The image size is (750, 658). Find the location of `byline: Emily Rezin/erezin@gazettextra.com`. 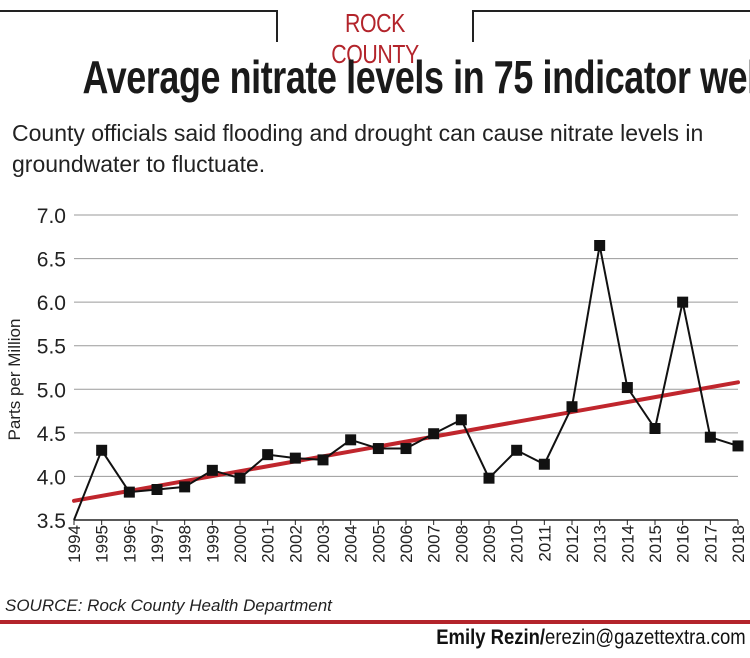

byline: Emily Rezin/erezin@gazettextra.com is located at coordinates (591, 638).